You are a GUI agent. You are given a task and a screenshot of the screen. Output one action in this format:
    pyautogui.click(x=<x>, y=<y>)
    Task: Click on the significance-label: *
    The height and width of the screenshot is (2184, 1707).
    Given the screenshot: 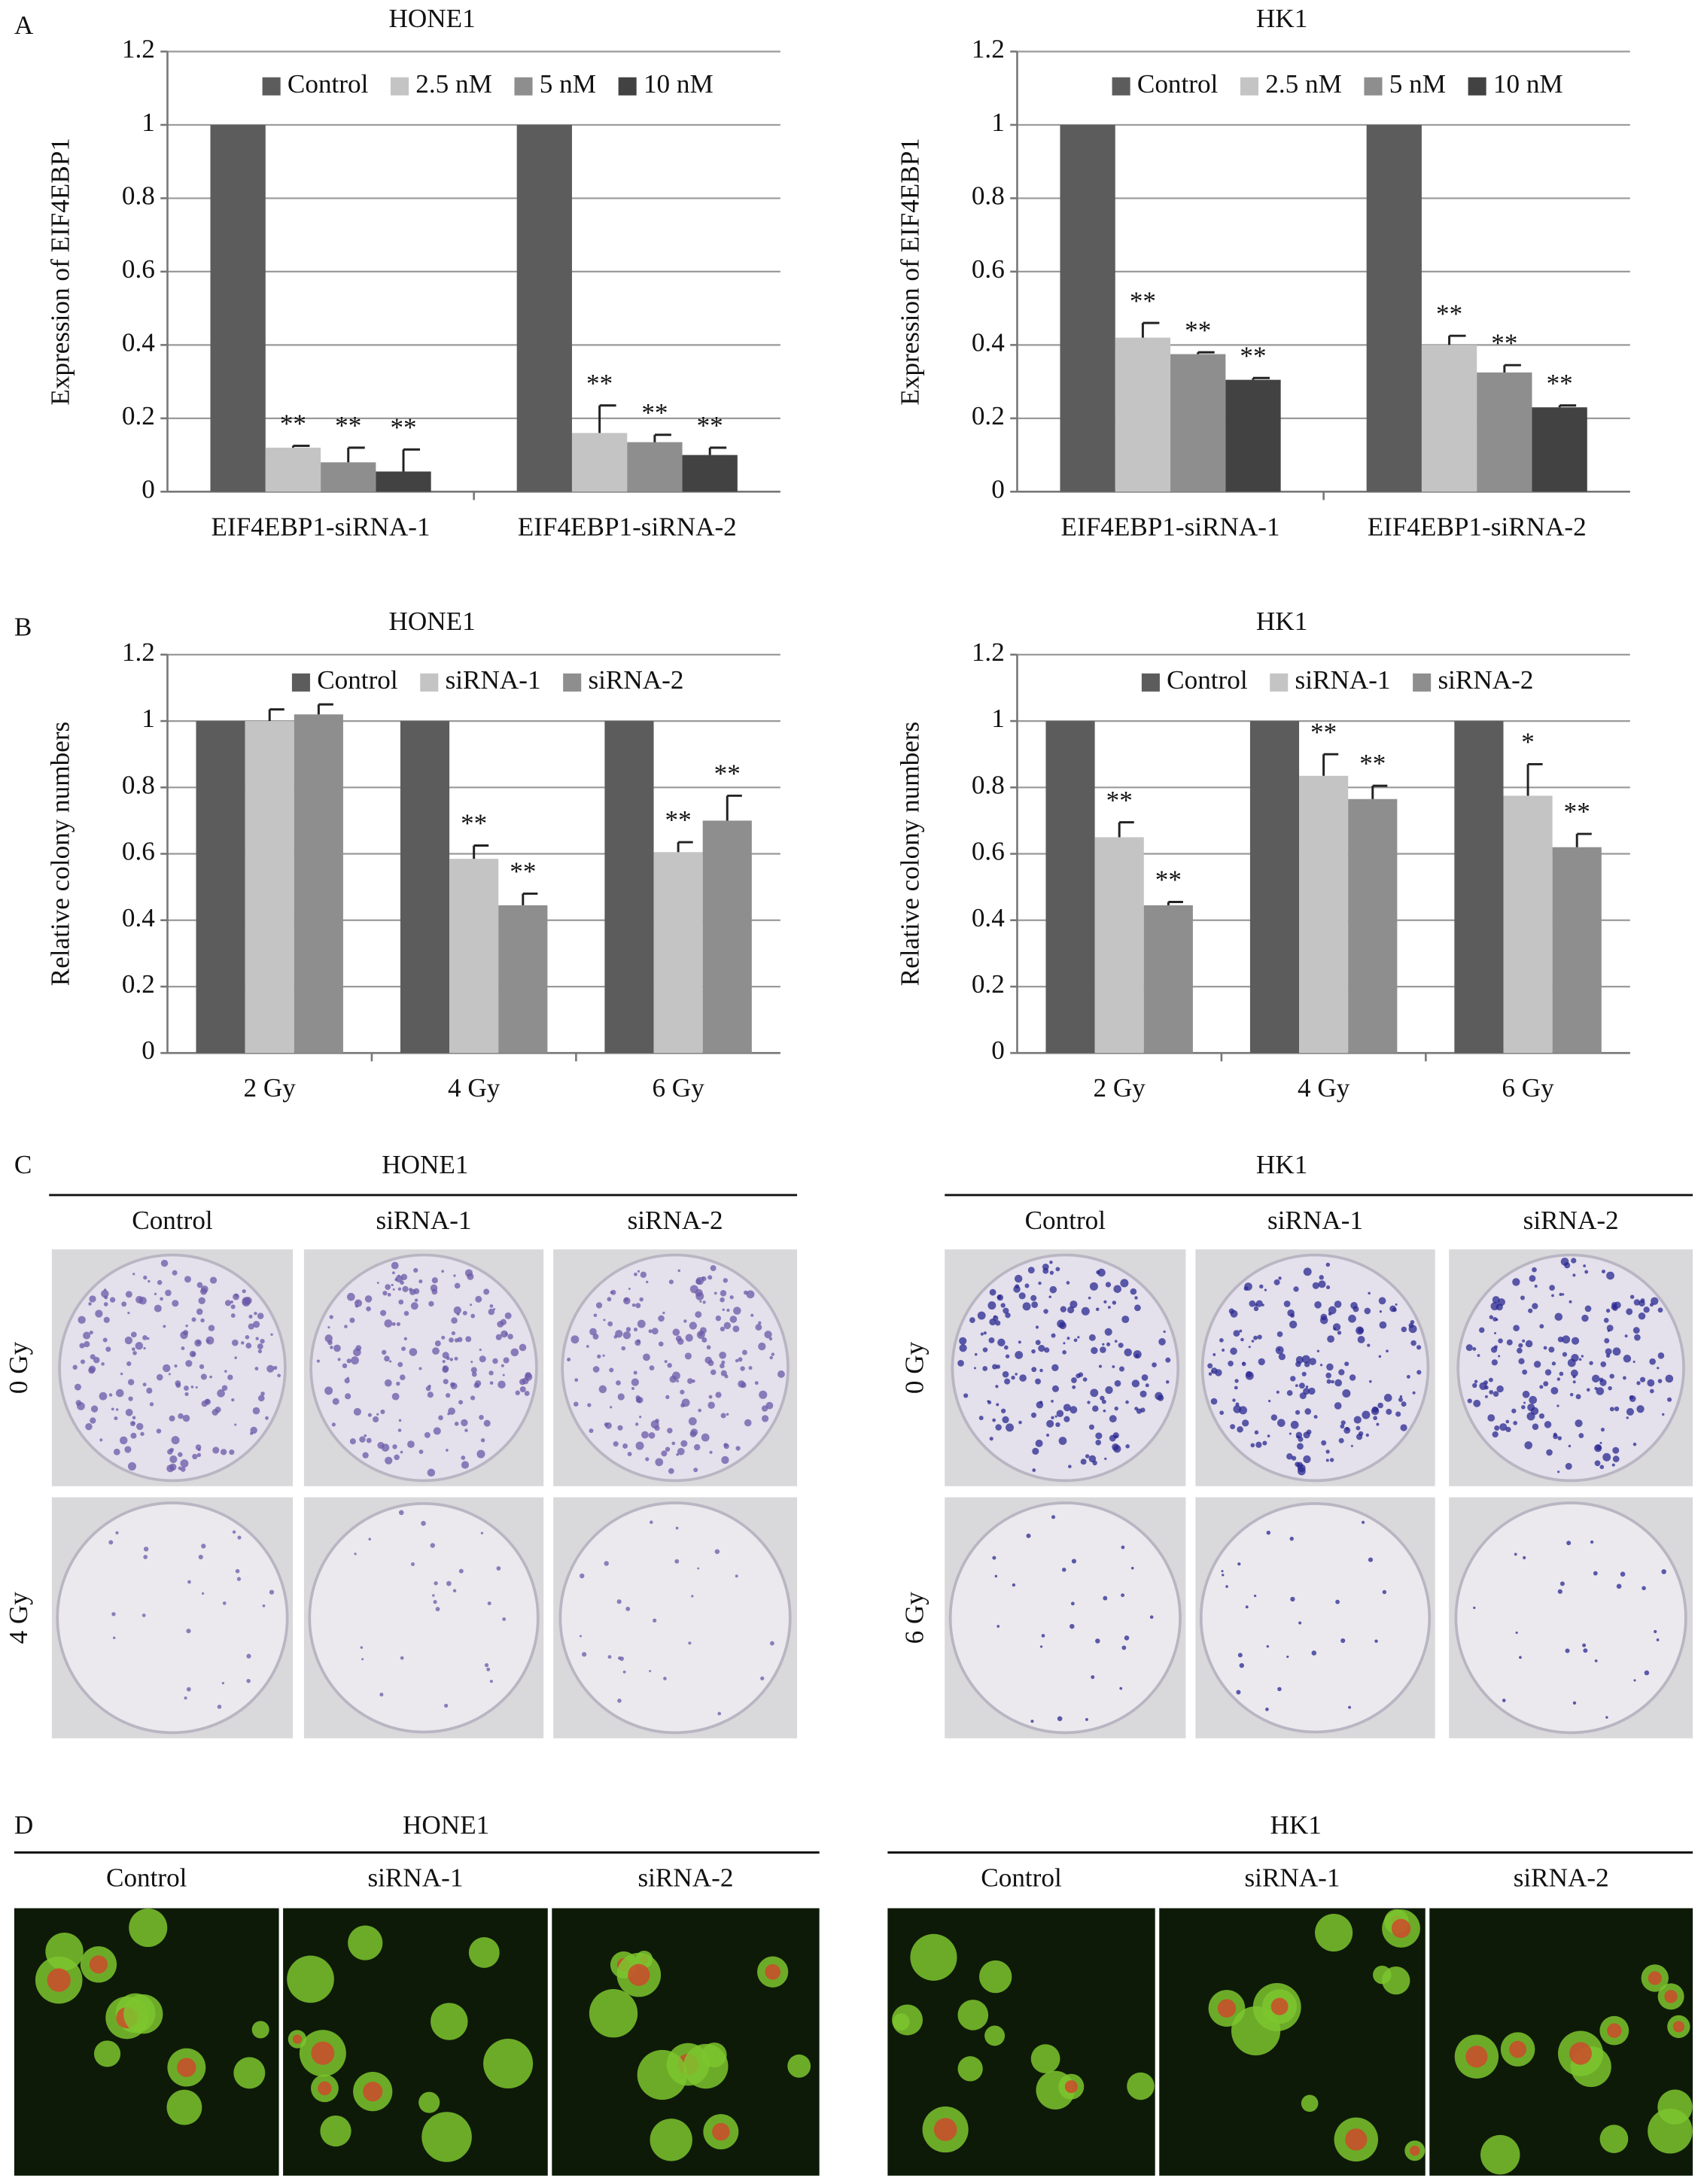 What is the action you would take?
    pyautogui.click(x=1528, y=742)
    